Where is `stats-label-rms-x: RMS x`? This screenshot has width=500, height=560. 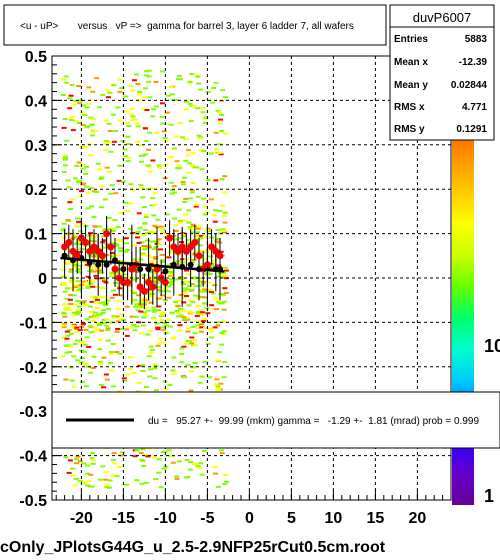
stats-label-rms-x: RMS x is located at coordinates (409, 107).